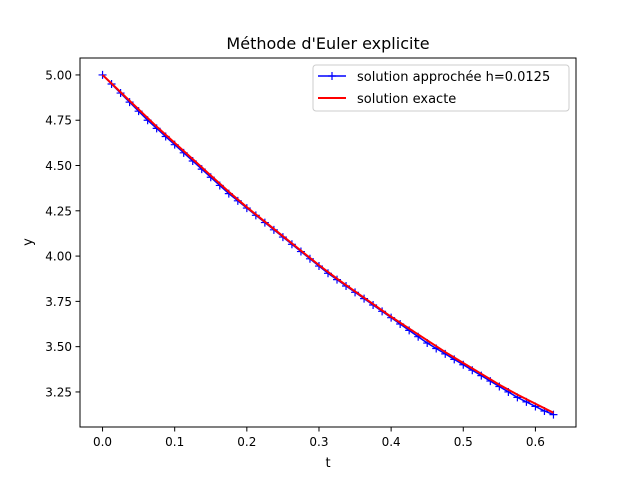 The height and width of the screenshot is (480, 640). Describe the element at coordinates (58, 257) in the screenshot. I see `y-tick-label: 4.00` at that location.